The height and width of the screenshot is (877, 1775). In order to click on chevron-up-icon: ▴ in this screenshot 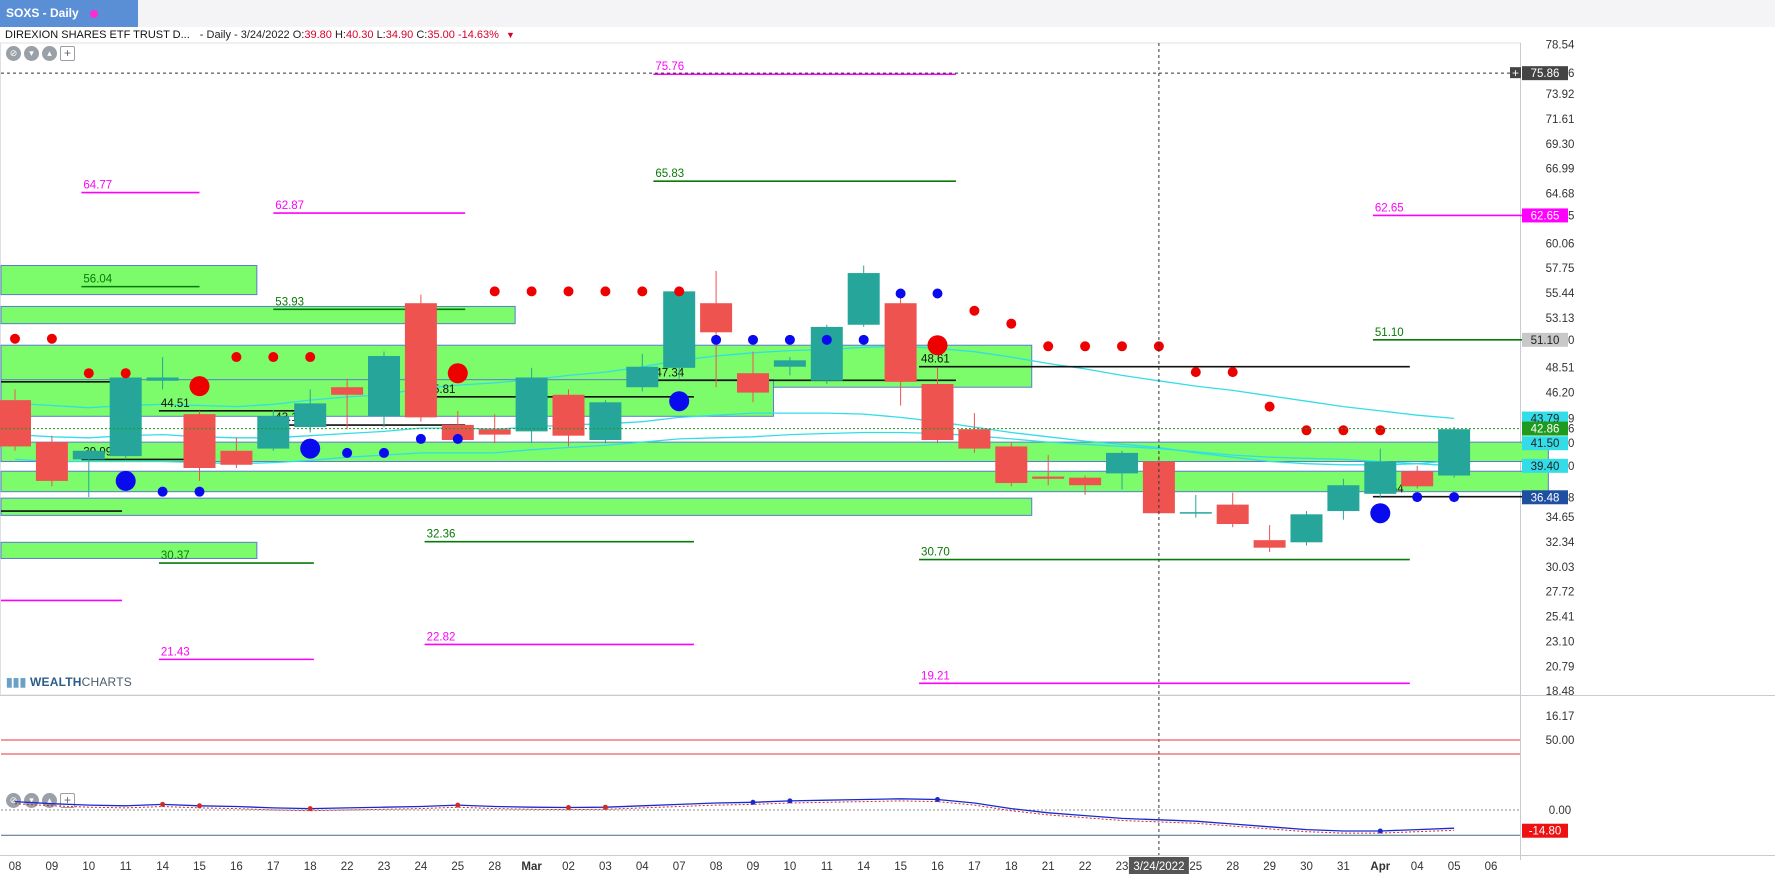, I will do `click(49, 53)`.